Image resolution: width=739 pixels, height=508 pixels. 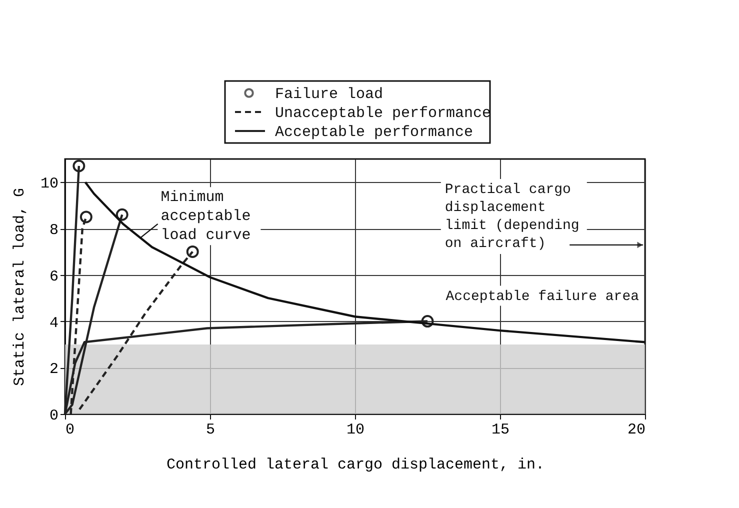 I want to click on x-tick-label: 20, so click(x=636, y=430).